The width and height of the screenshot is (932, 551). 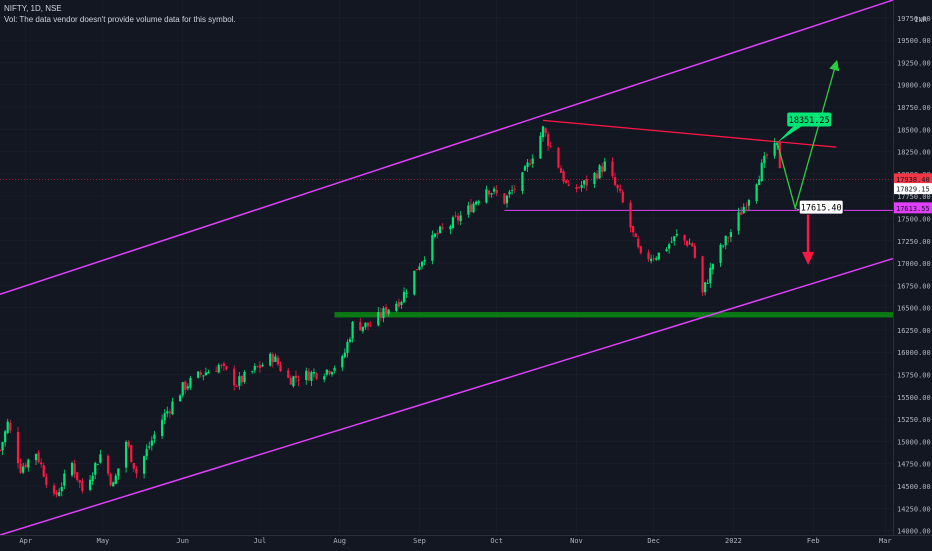 I want to click on support-zone, so click(x=613, y=315).